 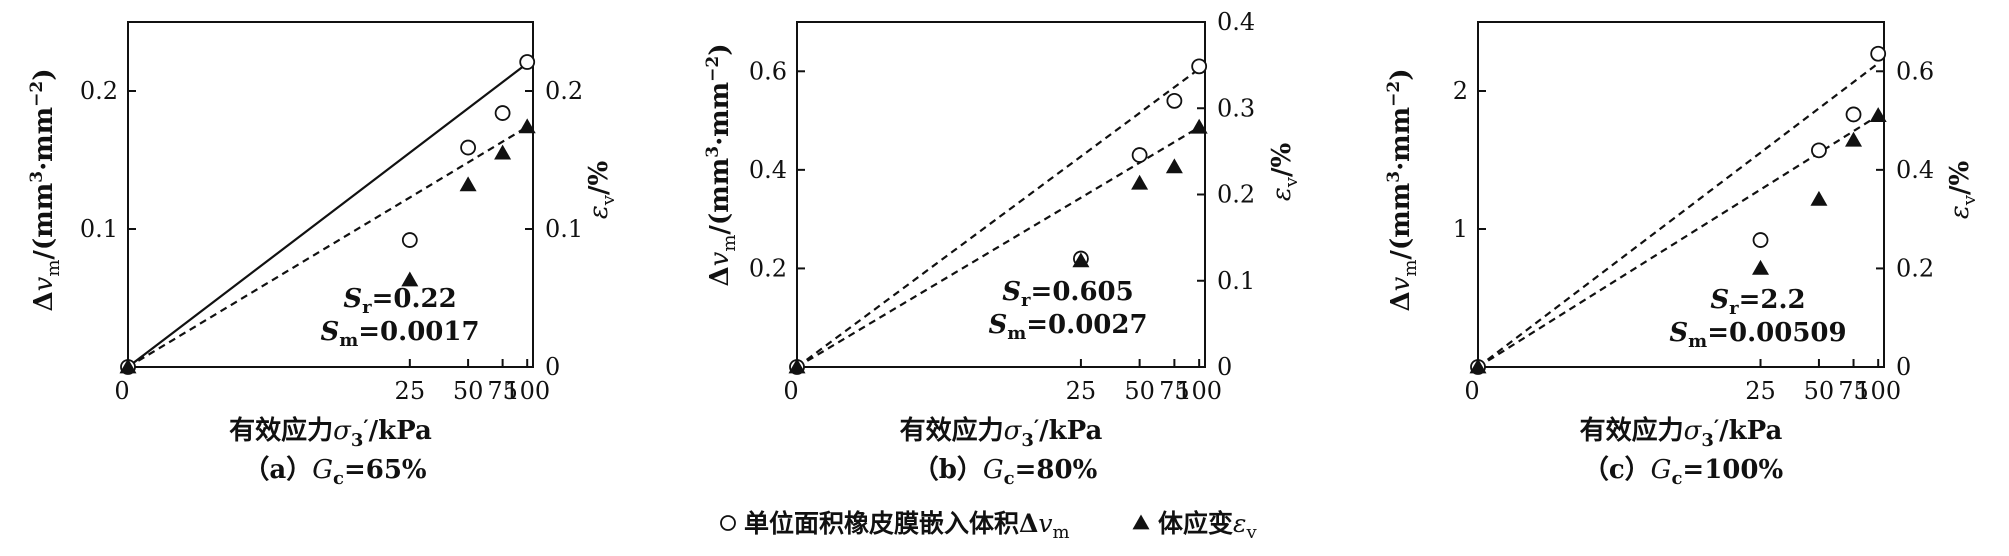 I want to click on annotation-sm: Sm=0.0027, so click(x=1067, y=327).